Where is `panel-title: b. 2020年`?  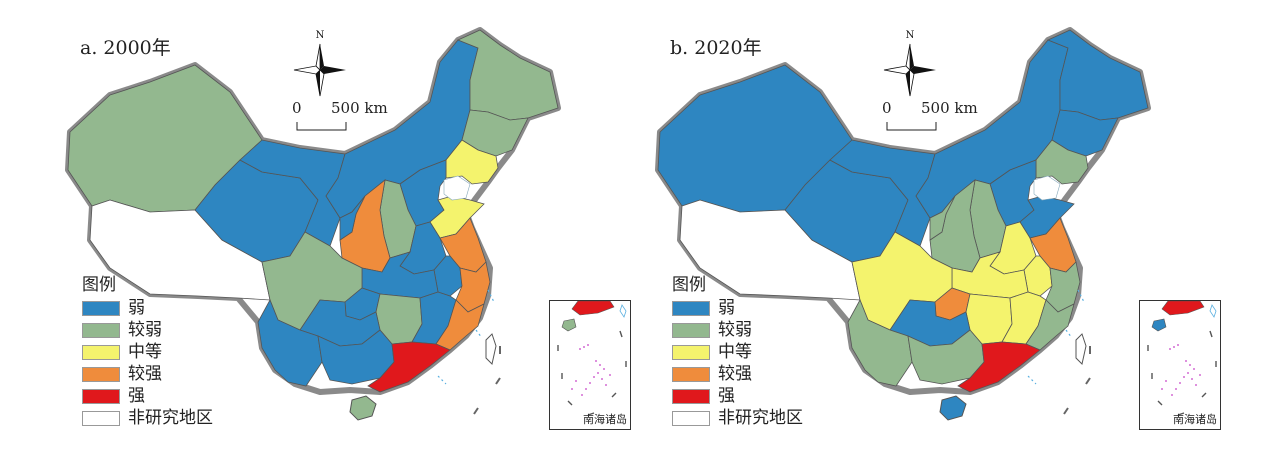 panel-title: b. 2020年 is located at coordinates (716, 48).